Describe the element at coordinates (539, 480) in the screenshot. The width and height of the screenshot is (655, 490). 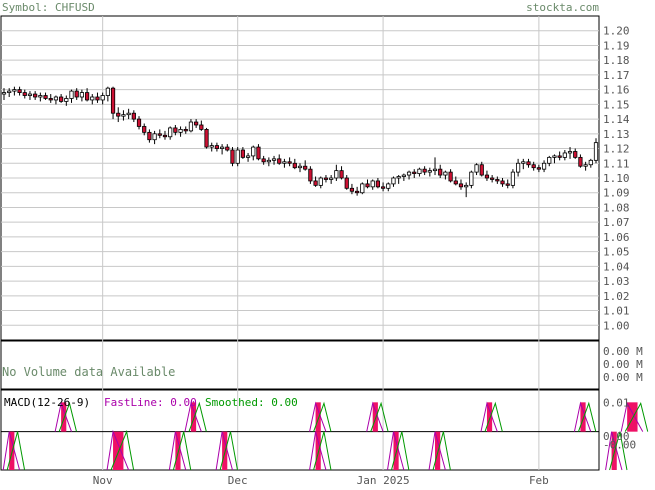
I see `month-label: Feb` at that location.